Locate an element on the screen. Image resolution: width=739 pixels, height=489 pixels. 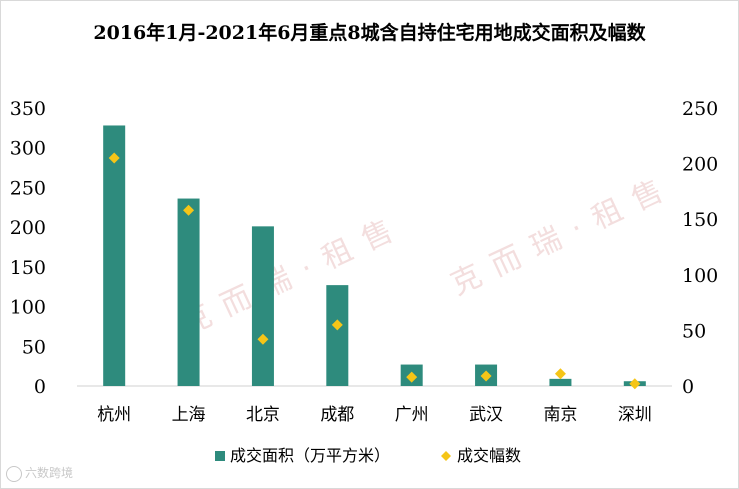
footer-watermark-text: 六数跨境 is located at coordinates (49, 473).